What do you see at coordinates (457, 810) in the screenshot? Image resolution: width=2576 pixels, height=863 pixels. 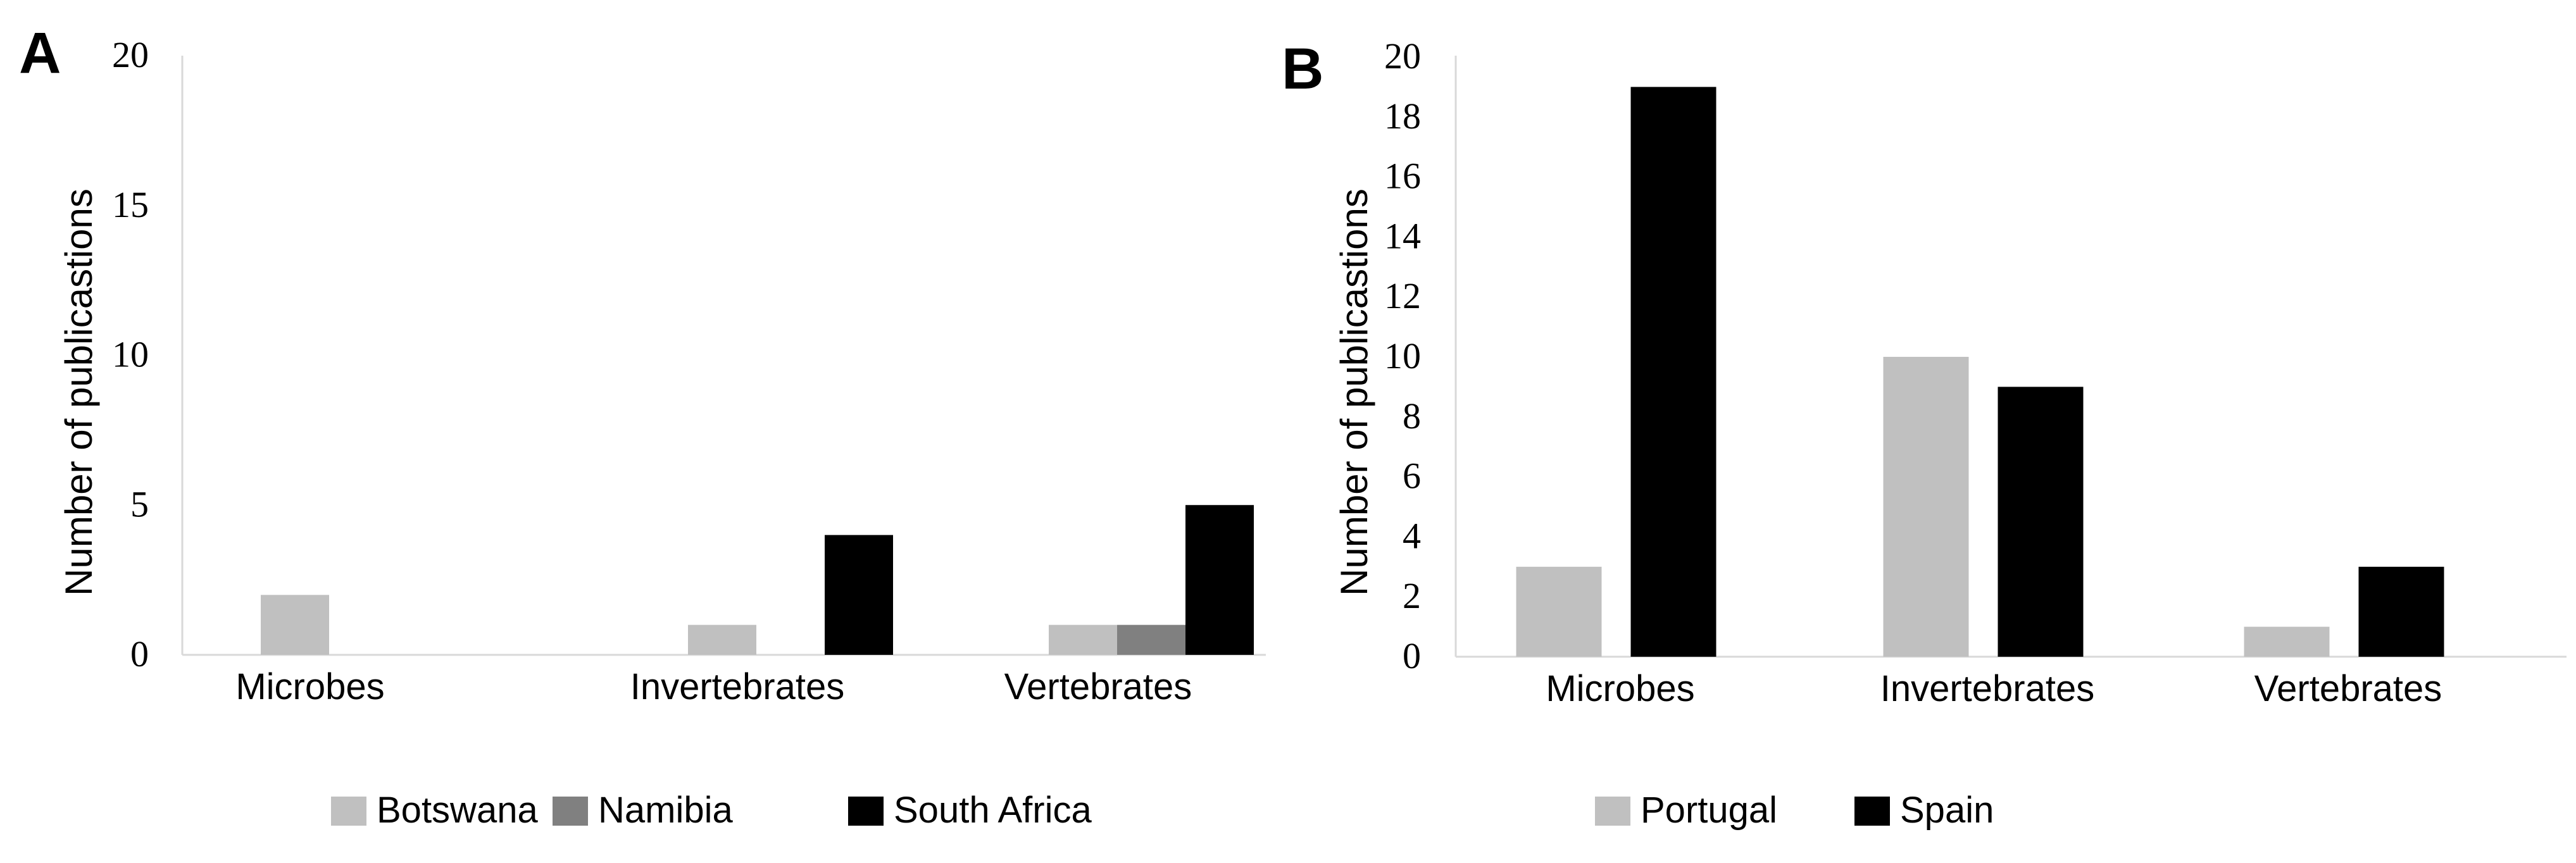 I see `panel-a-legend-label: Botswana` at bounding box center [457, 810].